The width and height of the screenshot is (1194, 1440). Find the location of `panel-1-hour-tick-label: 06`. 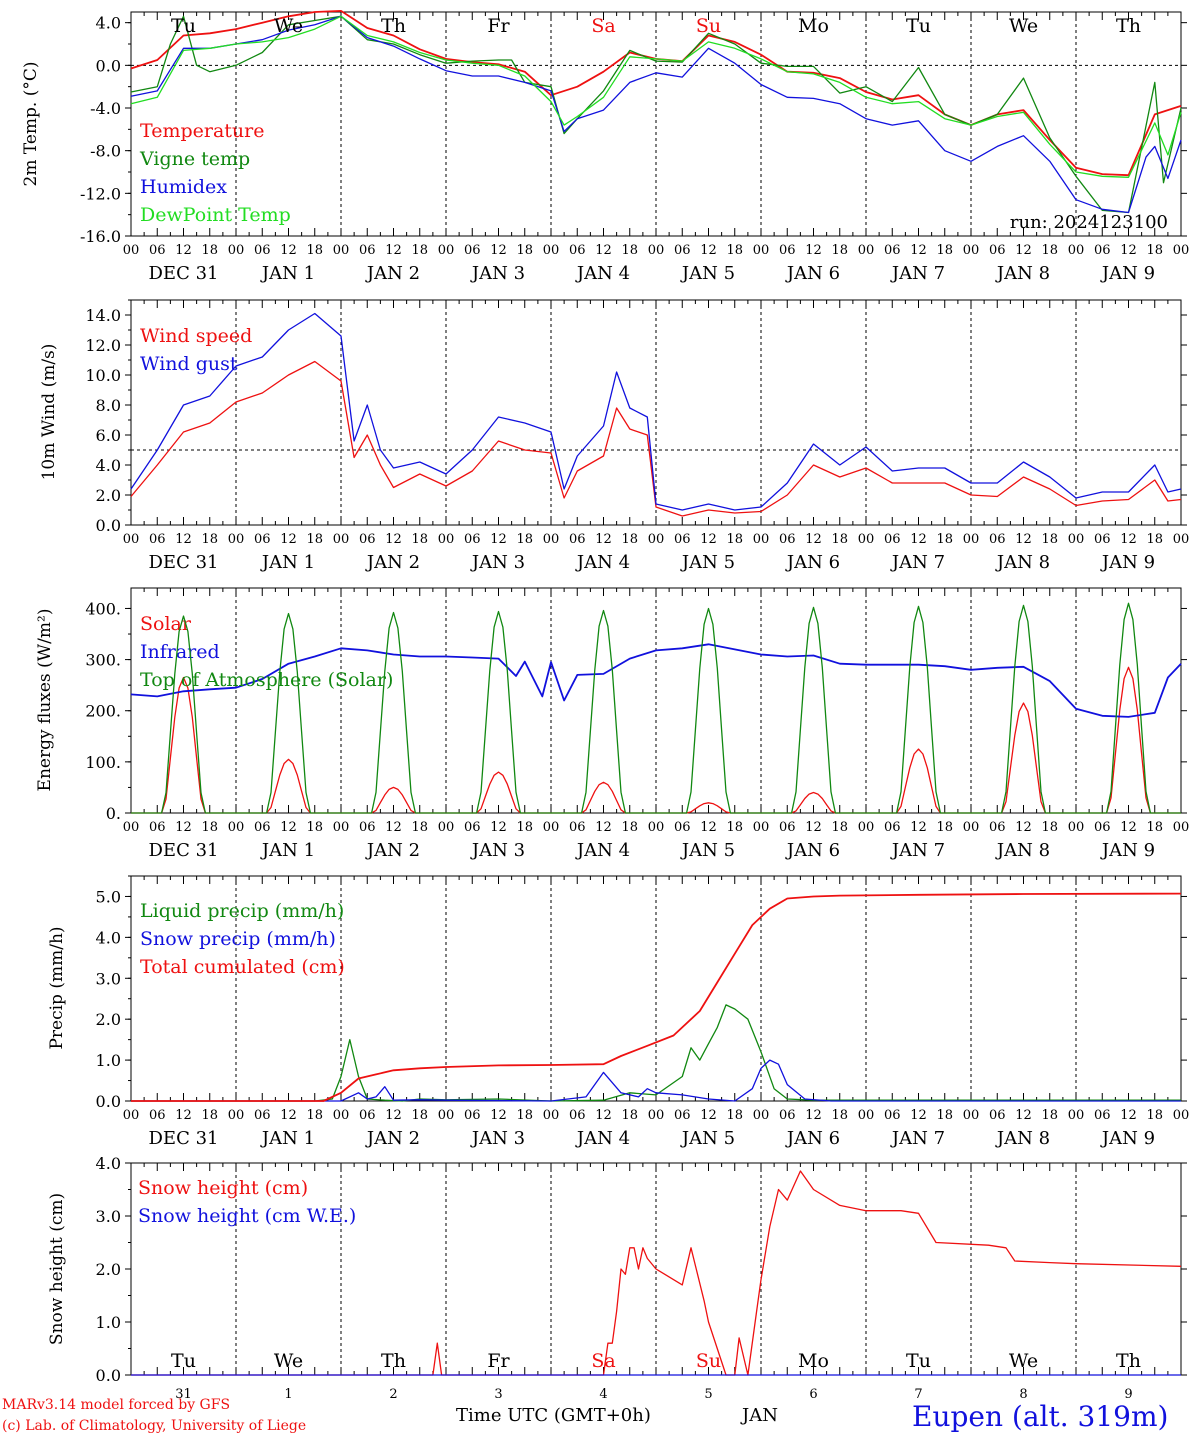

panel-1-hour-tick-label: 06 is located at coordinates (472, 250).